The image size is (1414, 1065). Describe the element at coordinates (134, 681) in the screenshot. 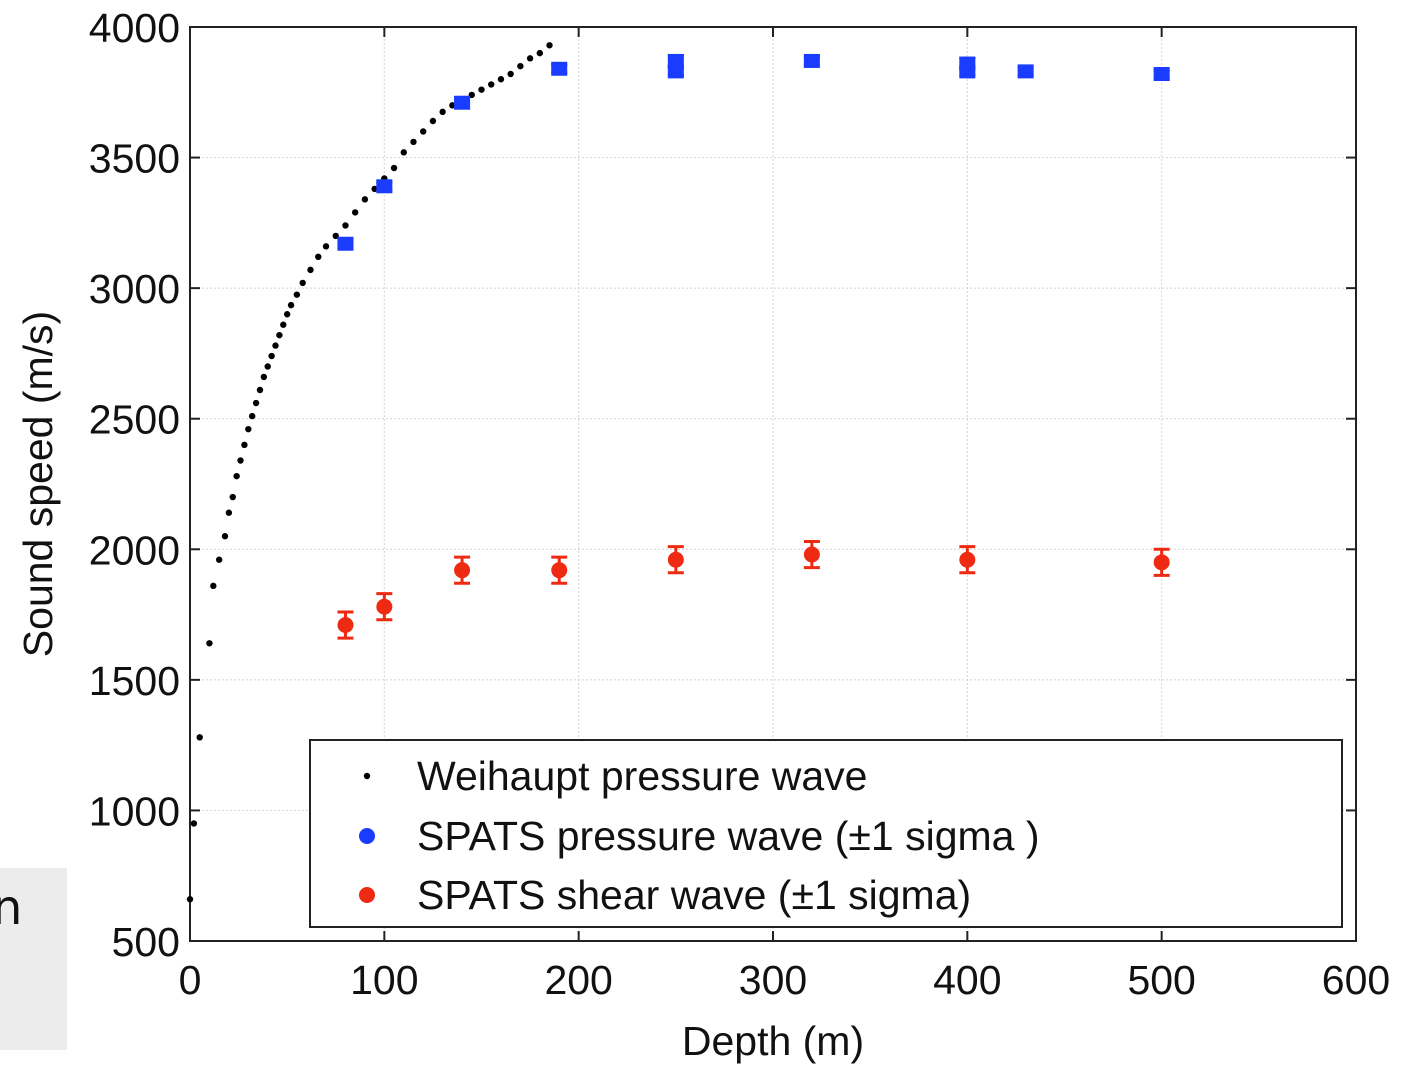

I see `y-tick-label: 1500` at that location.